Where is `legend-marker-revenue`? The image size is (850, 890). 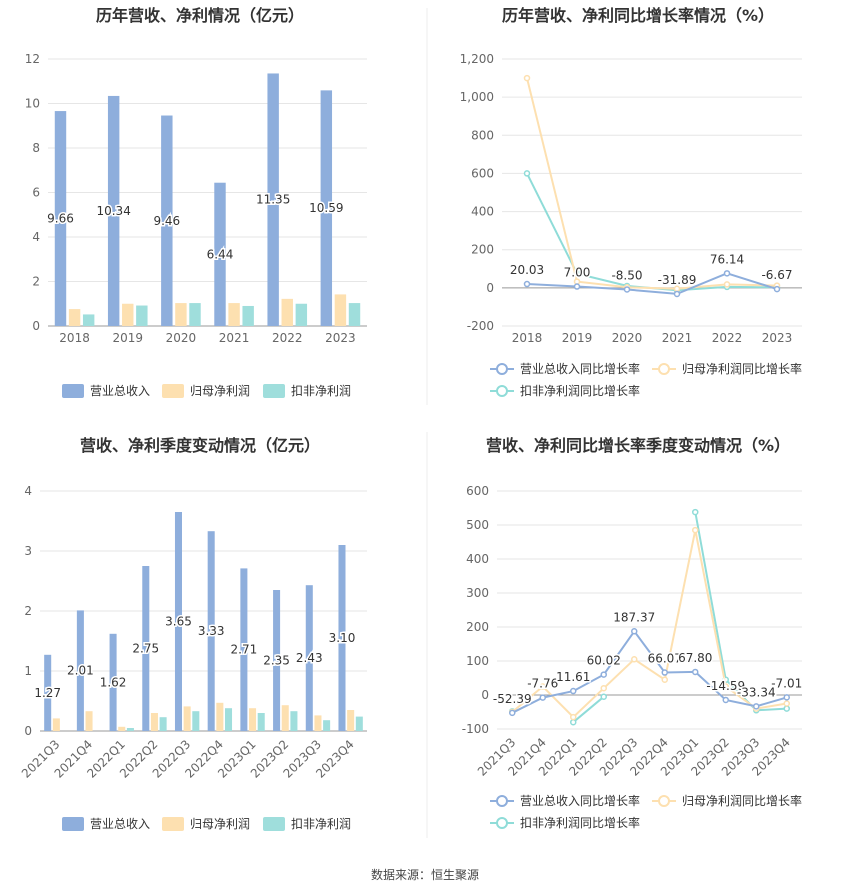 legend-marker-revenue is located at coordinates (502, 369).